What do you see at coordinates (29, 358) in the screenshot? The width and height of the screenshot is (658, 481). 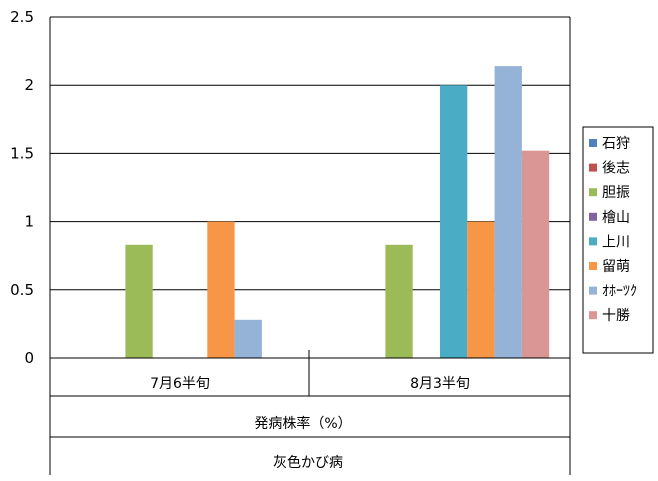 I see `y-tick-label: 0` at bounding box center [29, 358].